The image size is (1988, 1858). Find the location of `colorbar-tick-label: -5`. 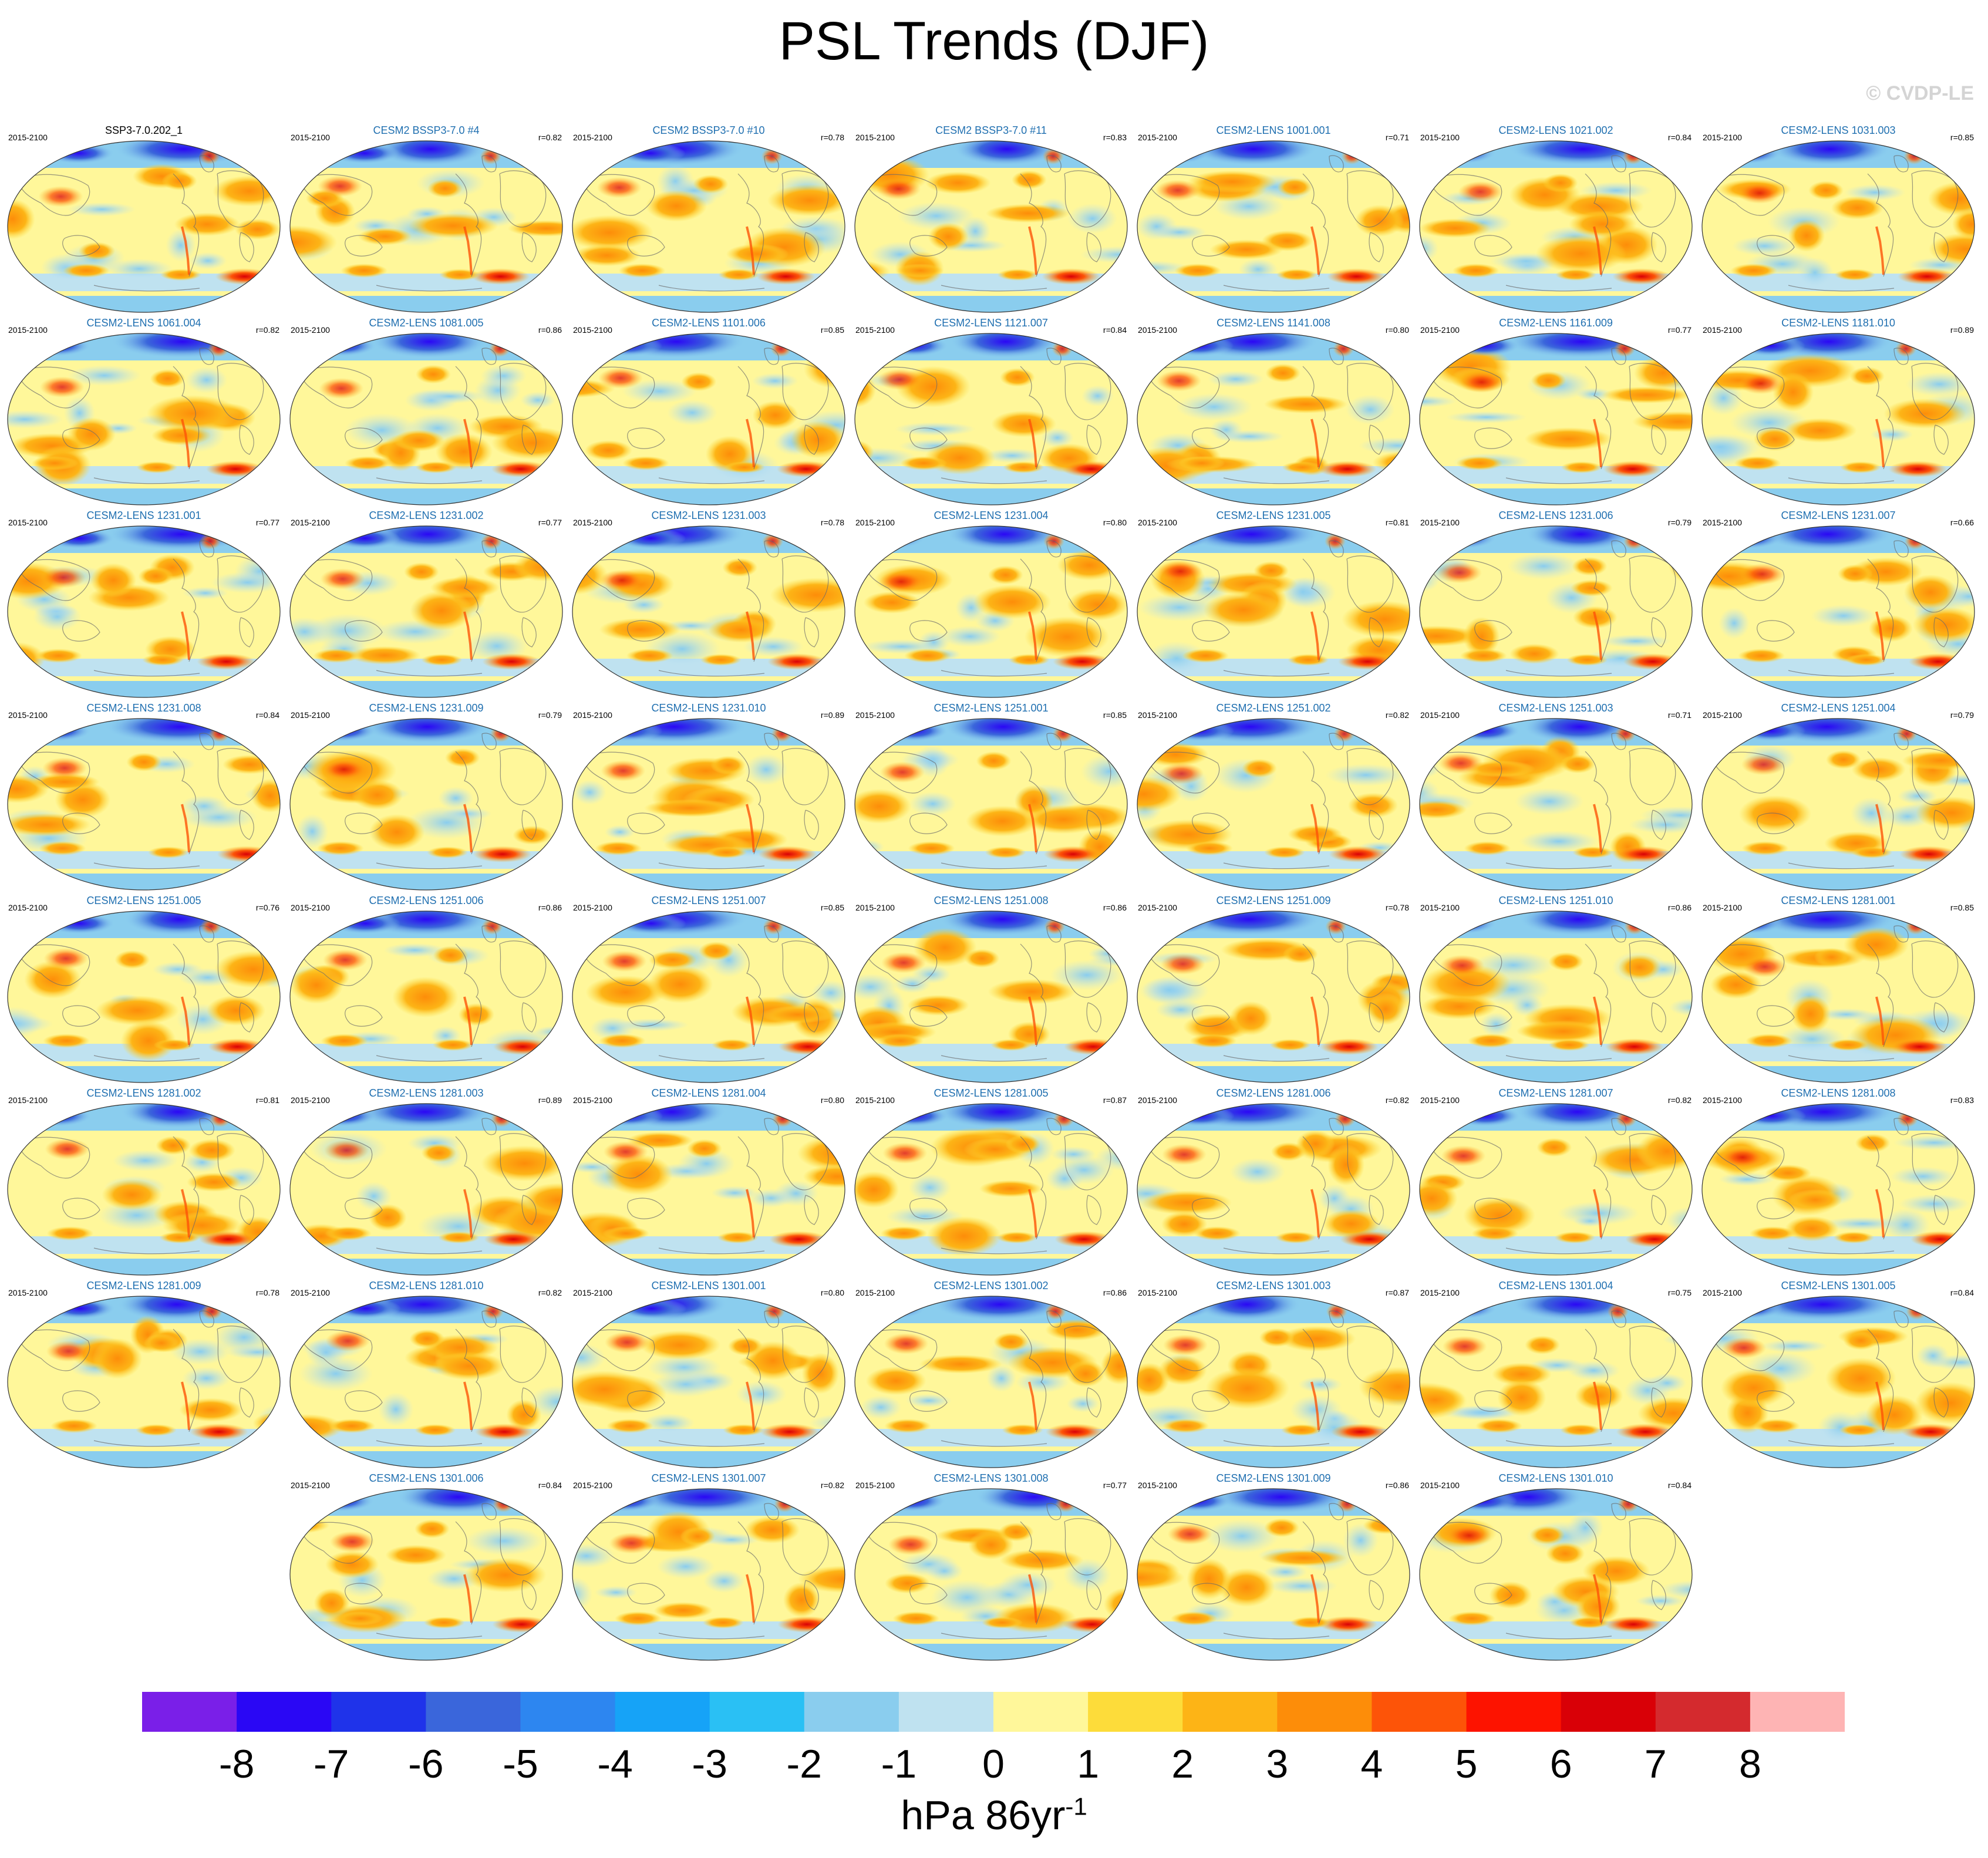

colorbar-tick-label: -5 is located at coordinates (521, 1764).